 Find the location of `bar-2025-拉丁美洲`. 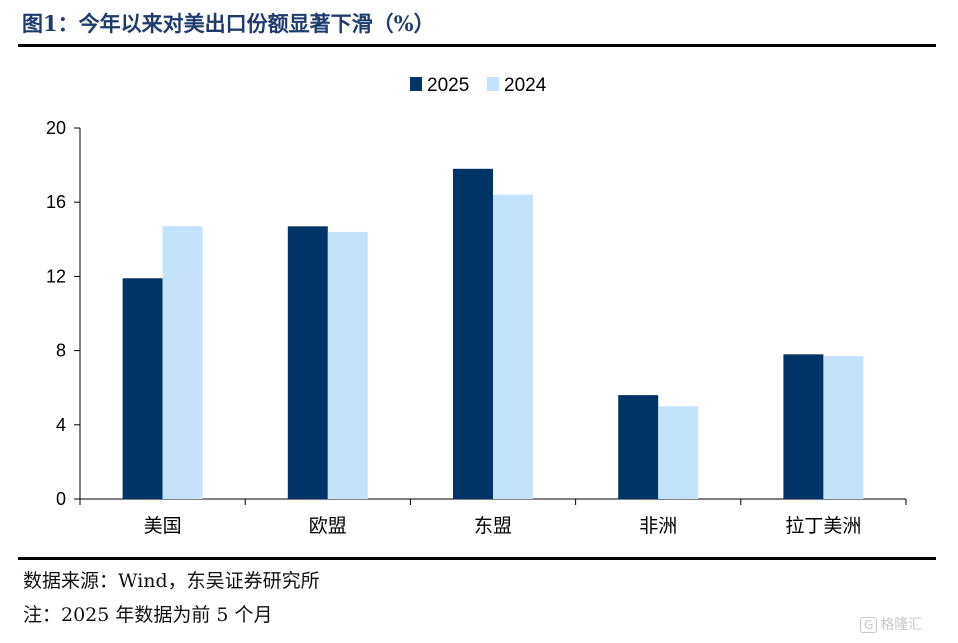

bar-2025-拉丁美洲 is located at coordinates (803, 426).